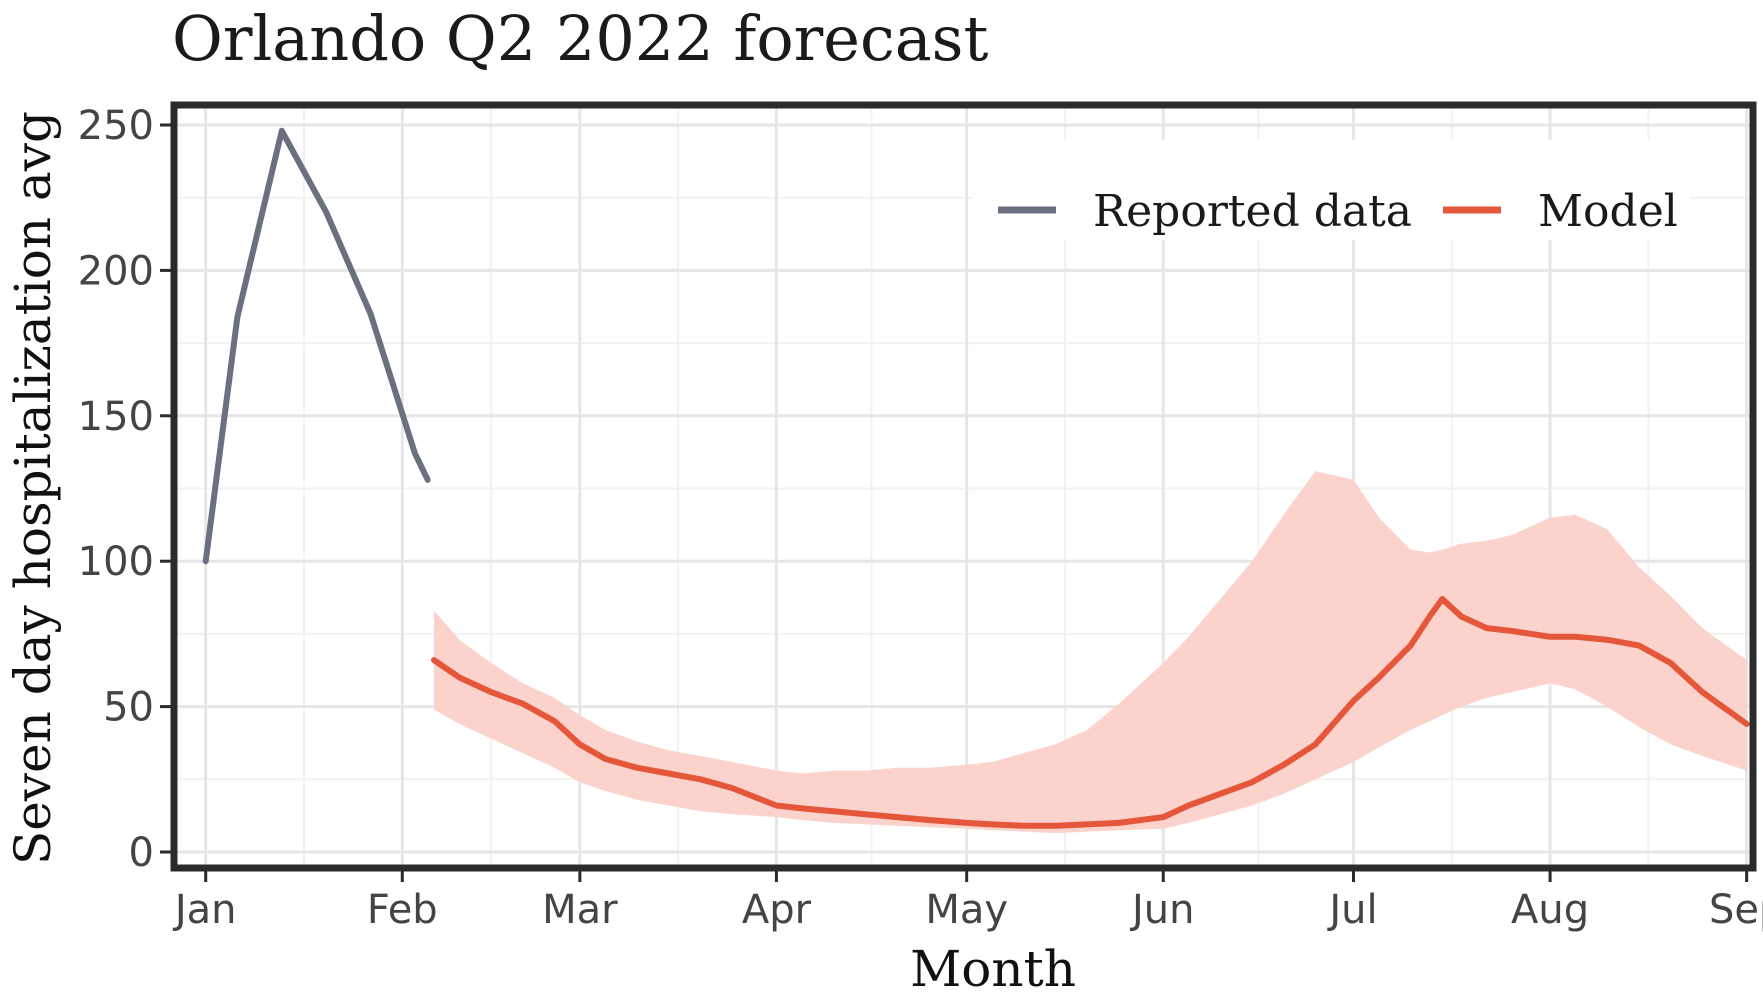 The width and height of the screenshot is (1763, 1003). Describe the element at coordinates (1252, 211) in the screenshot. I see `legend-label-reported-data: Reported data` at that location.